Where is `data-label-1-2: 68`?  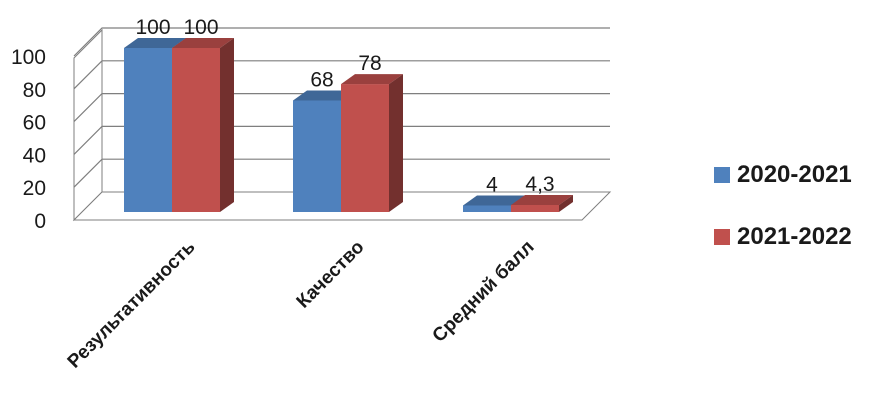 data-label-1-2: 68 is located at coordinates (321, 79).